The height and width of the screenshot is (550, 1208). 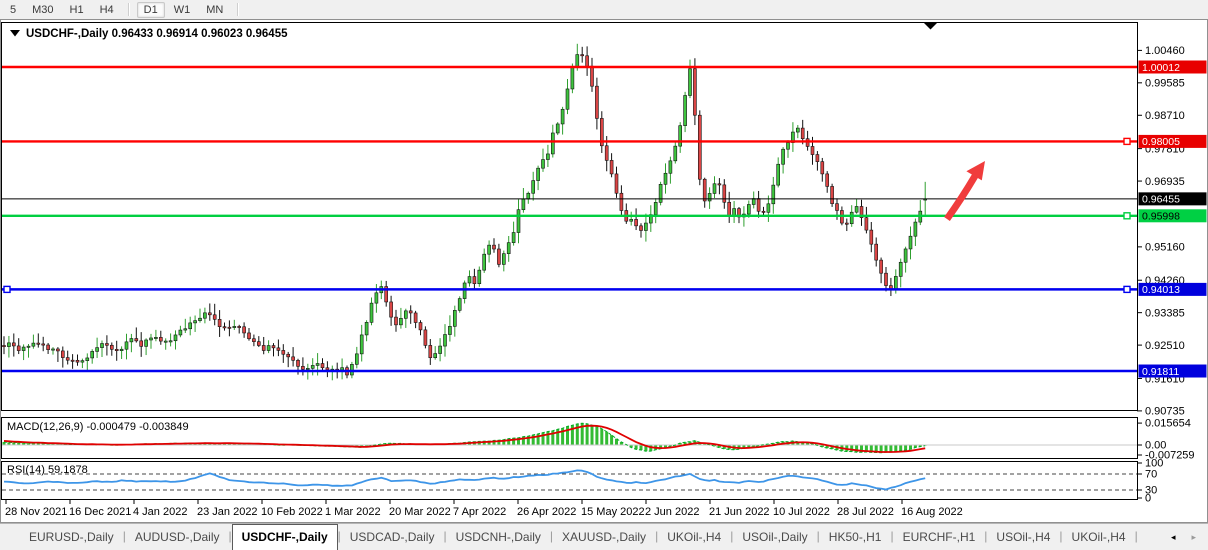 I want to click on svg-text: 10 Feb 2022, so click(x=292, y=512).